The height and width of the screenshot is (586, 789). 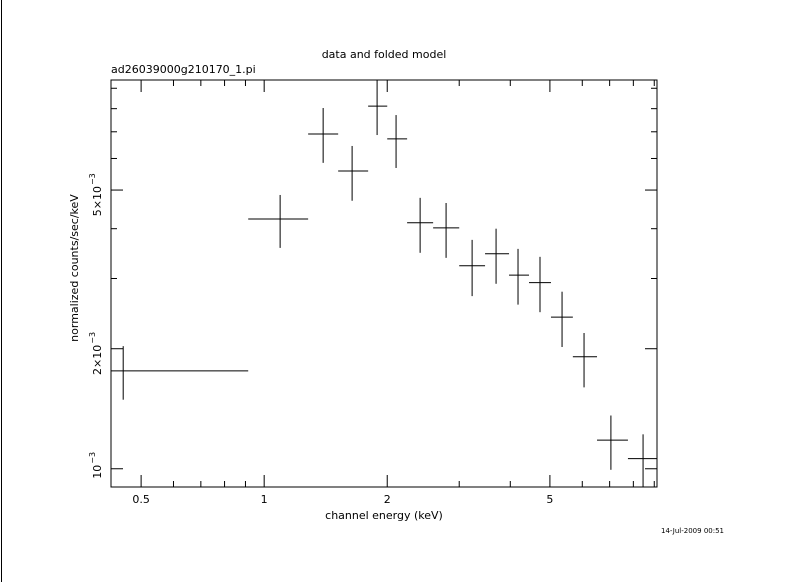 What do you see at coordinates (74, 268) in the screenshot?
I see `y-axis-label: normalized counts/sec/keV` at bounding box center [74, 268].